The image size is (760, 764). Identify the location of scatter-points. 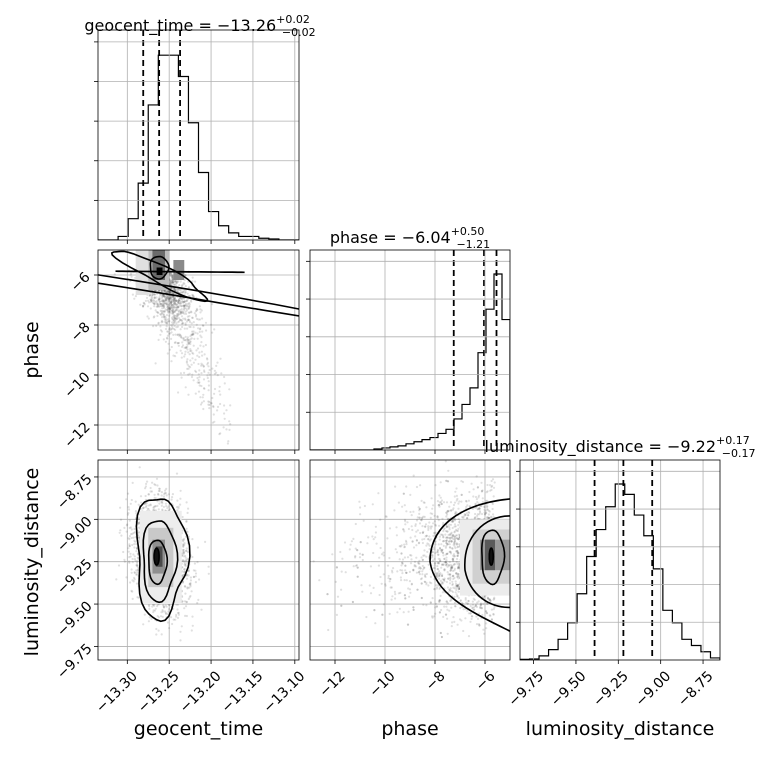
(194, 380).